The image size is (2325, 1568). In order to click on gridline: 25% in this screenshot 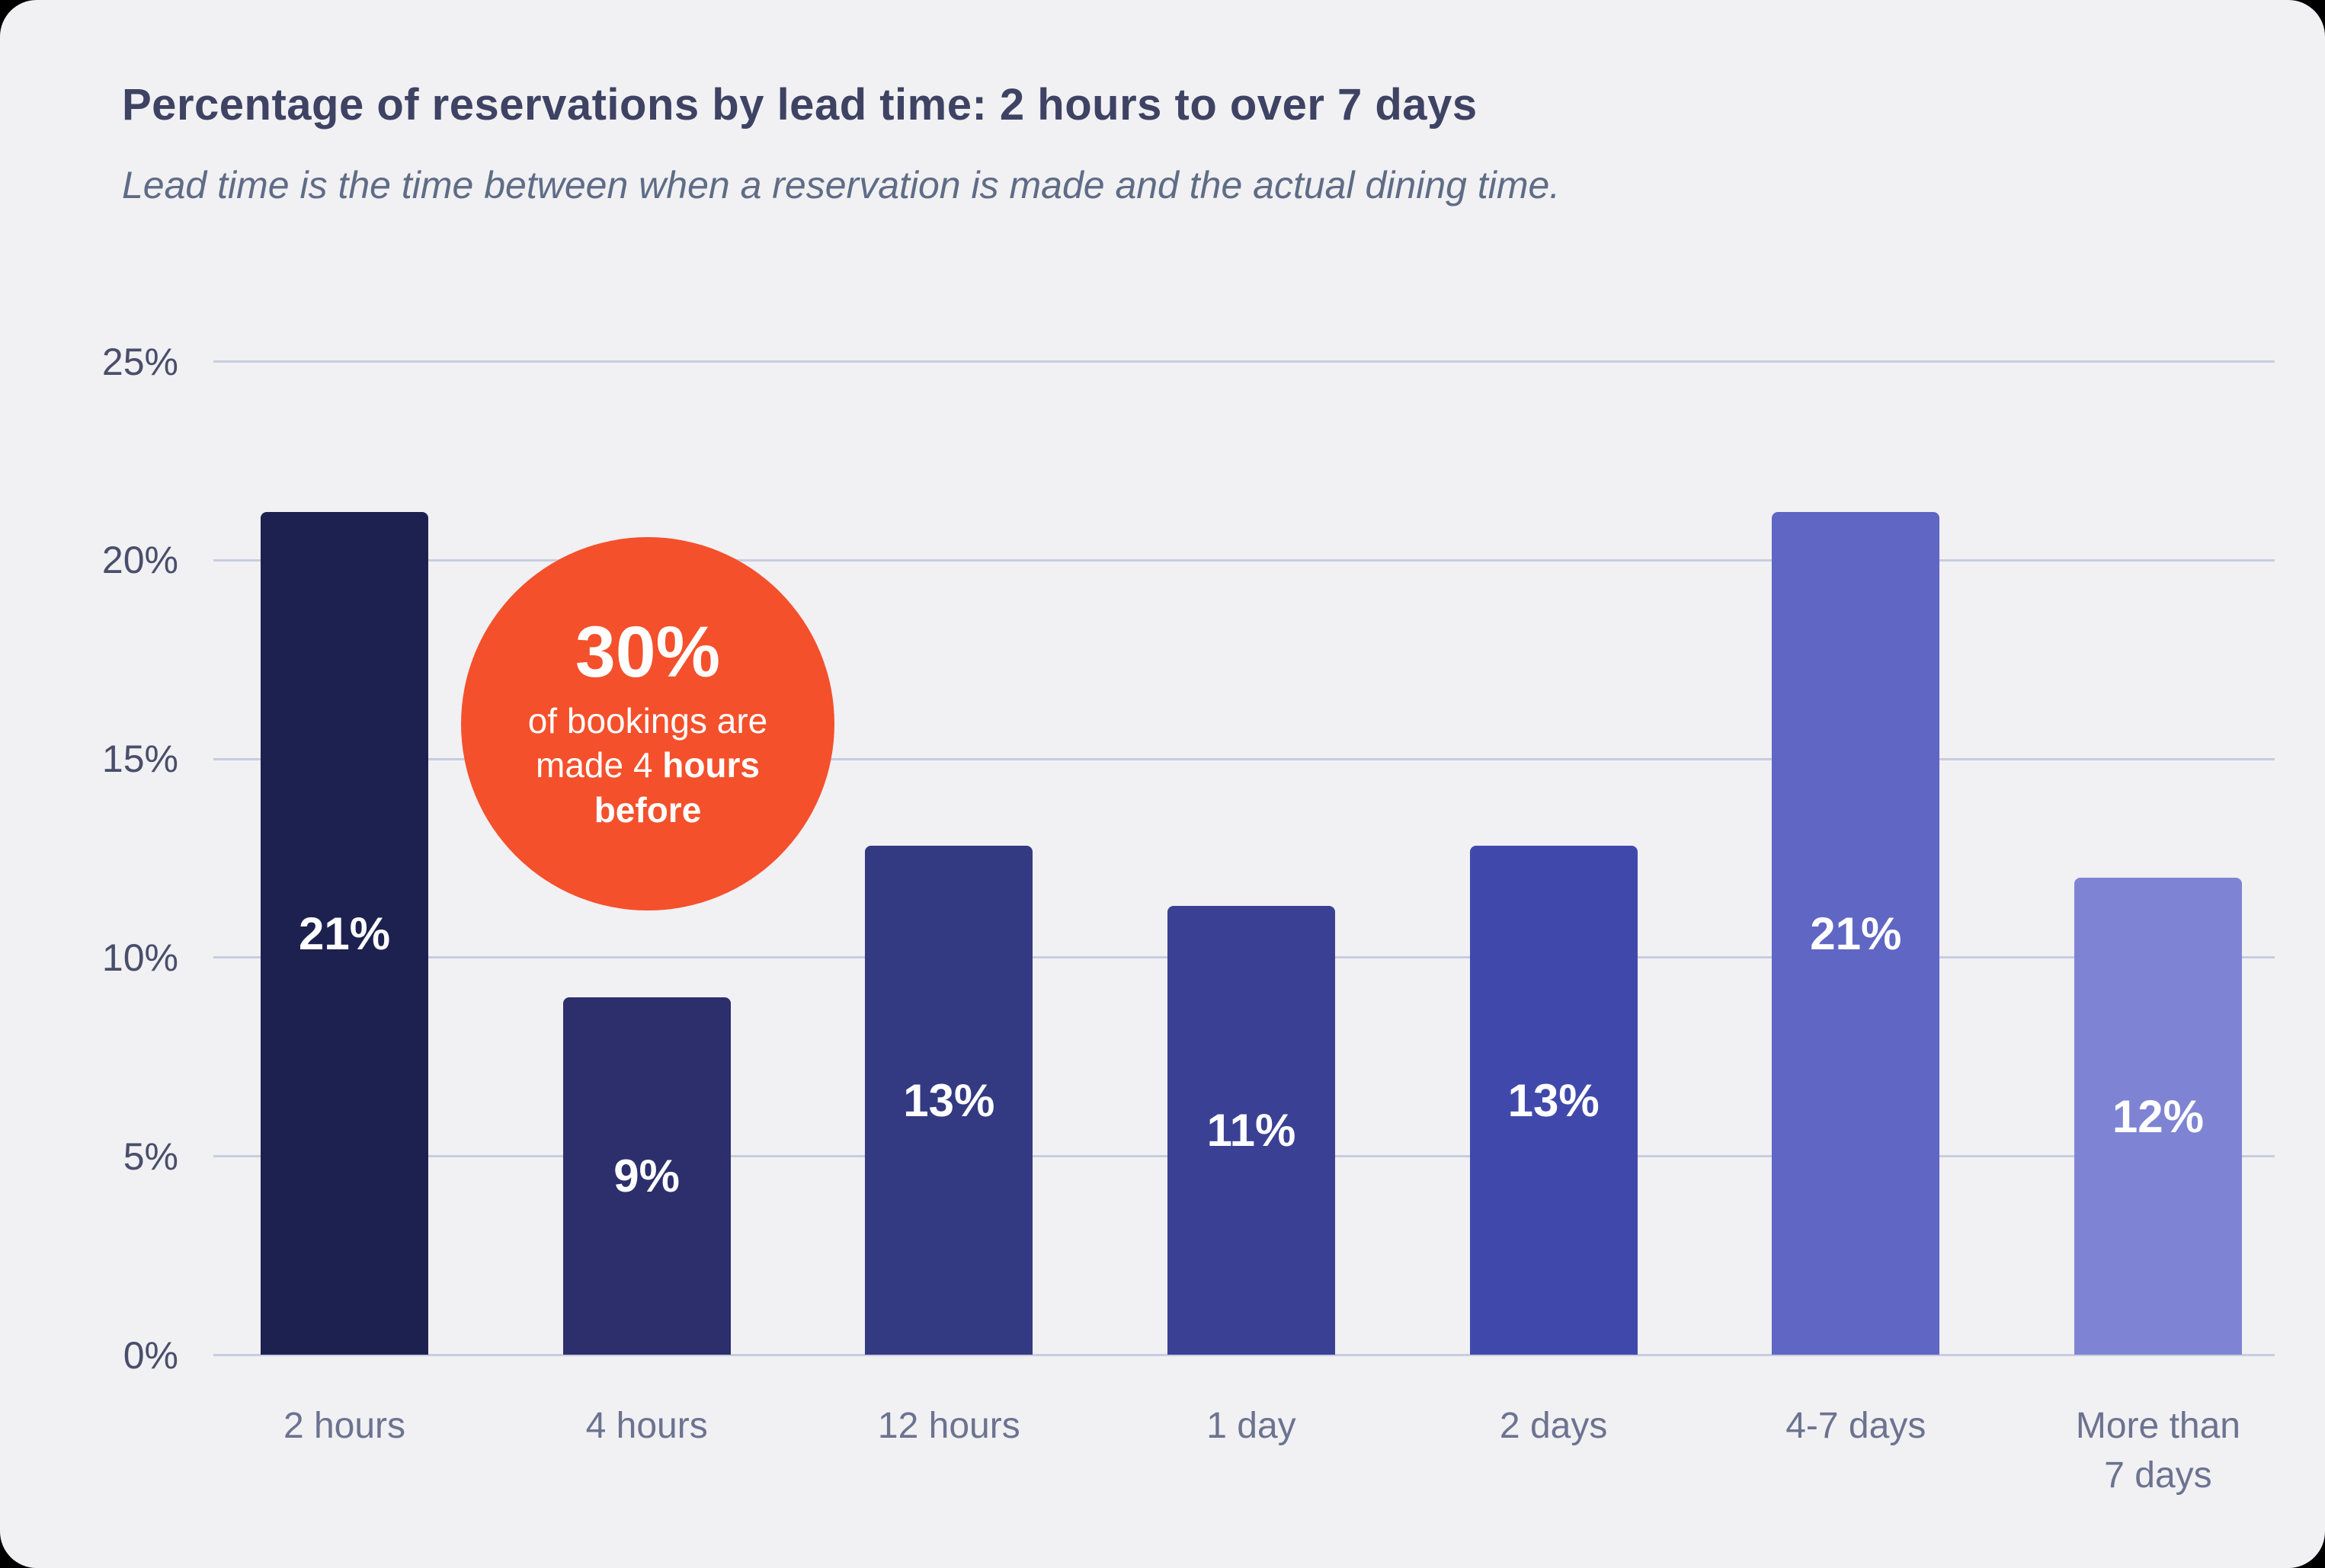, I will do `click(1188, 362)`.